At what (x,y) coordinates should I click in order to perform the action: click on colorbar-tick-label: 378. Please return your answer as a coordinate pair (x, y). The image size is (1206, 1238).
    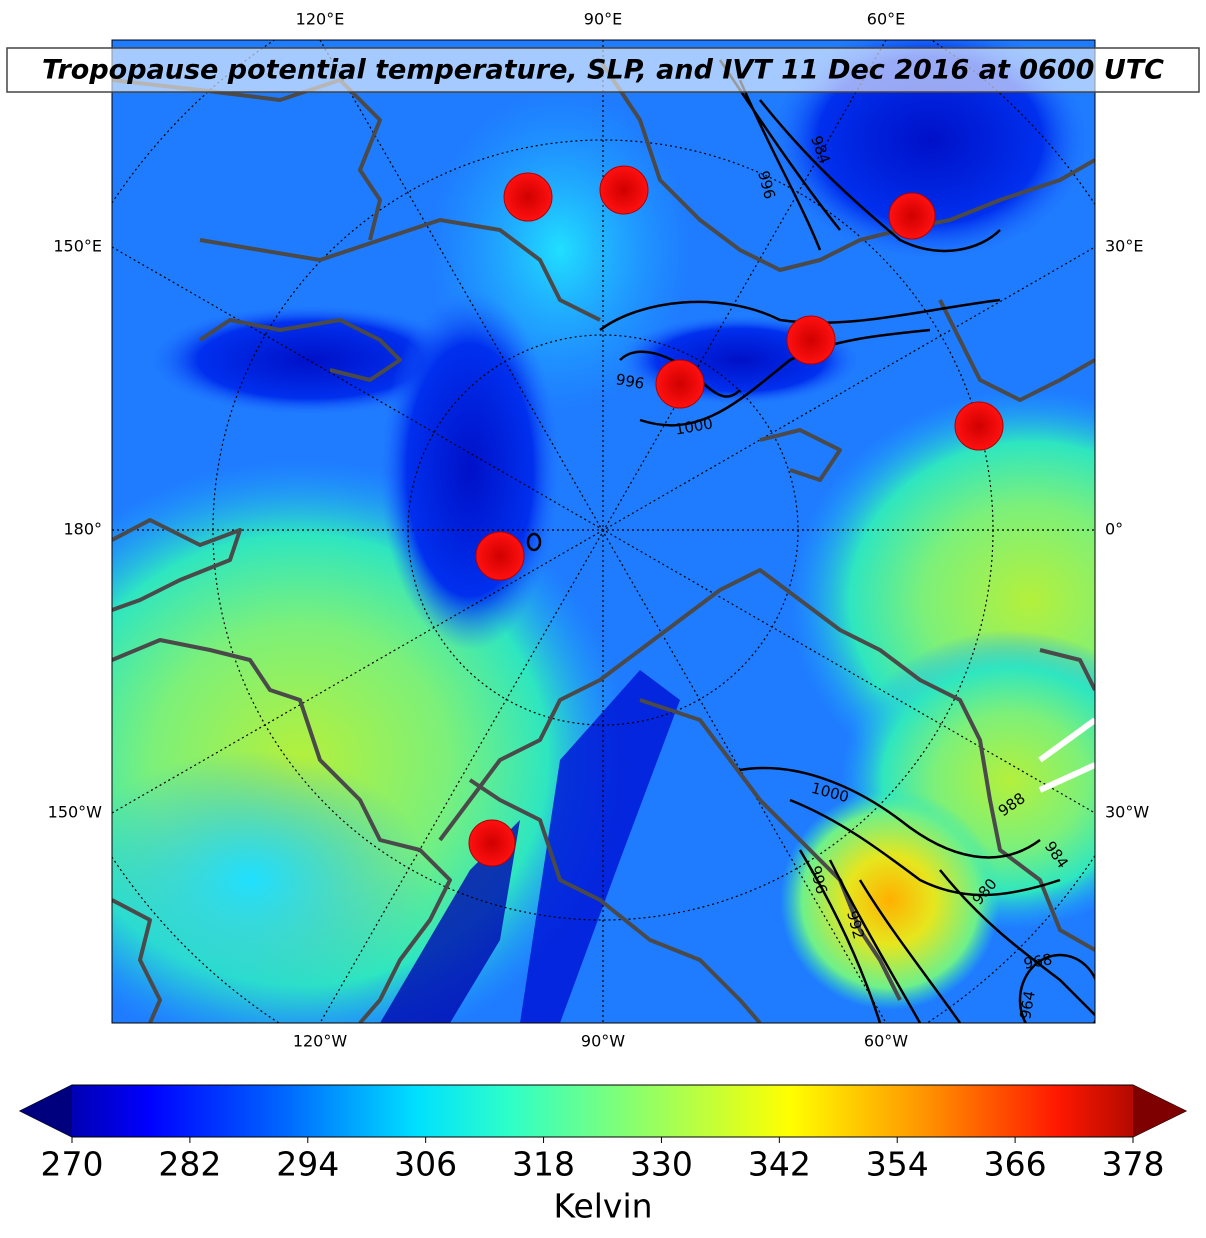
    Looking at the image, I should click on (1133, 1164).